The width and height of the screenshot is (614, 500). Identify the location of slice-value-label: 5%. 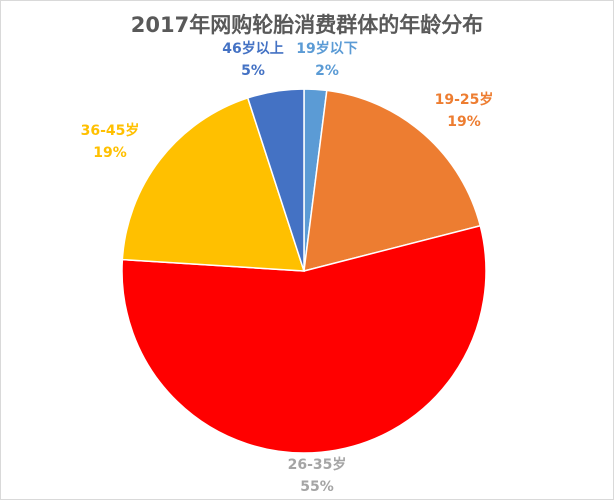
(253, 71).